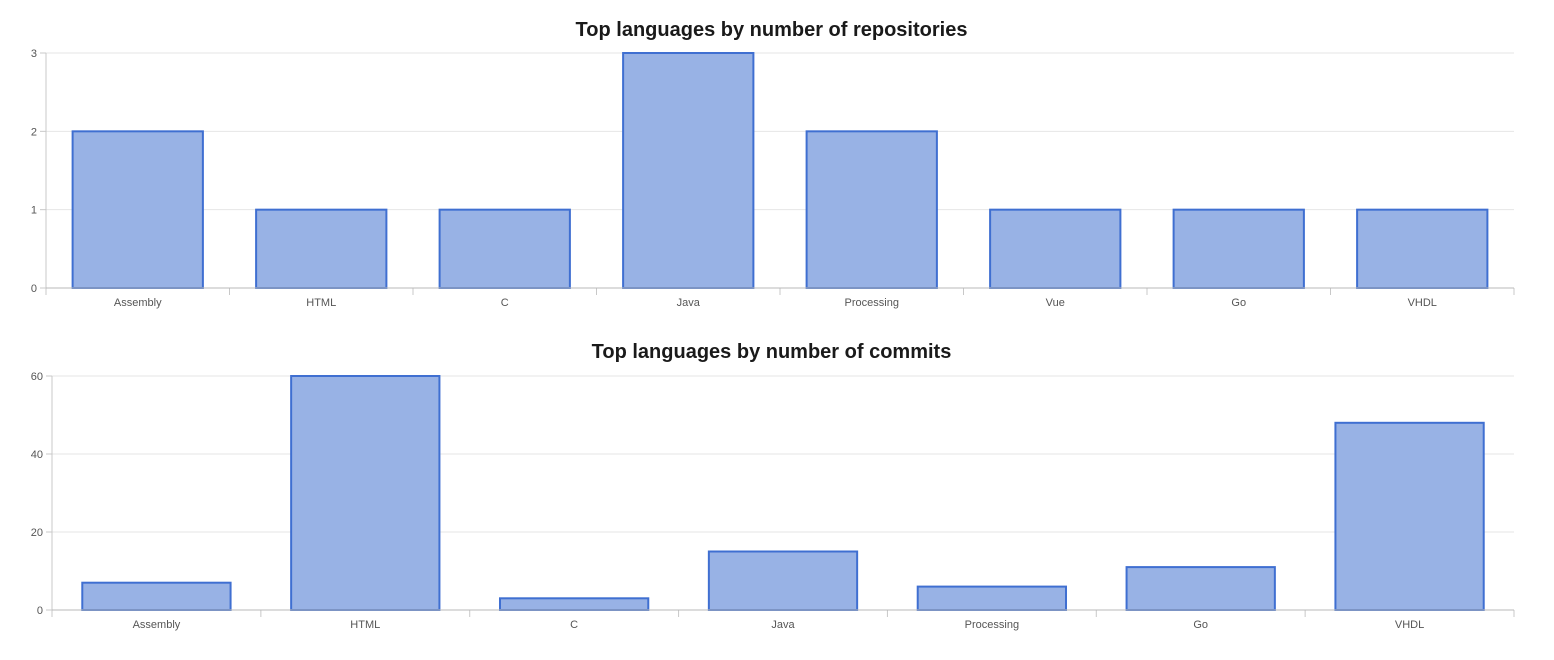 The image size is (1554, 660). Describe the element at coordinates (1055, 303) in the screenshot. I see `x-tick-label: Vue` at that location.